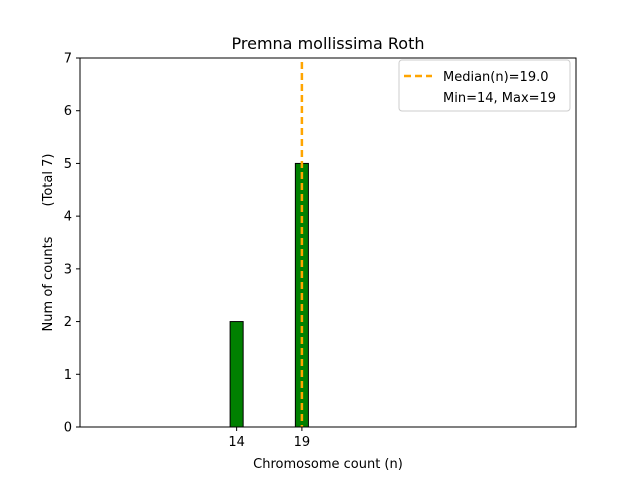  I want to click on chart-title: Premna mollissima Roth, so click(328, 43).